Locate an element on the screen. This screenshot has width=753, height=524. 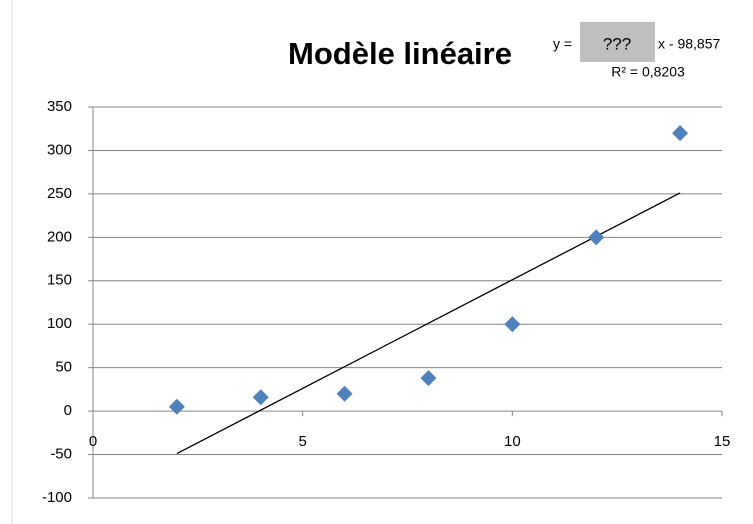
y-tick-label: 200 is located at coordinates (59, 236).